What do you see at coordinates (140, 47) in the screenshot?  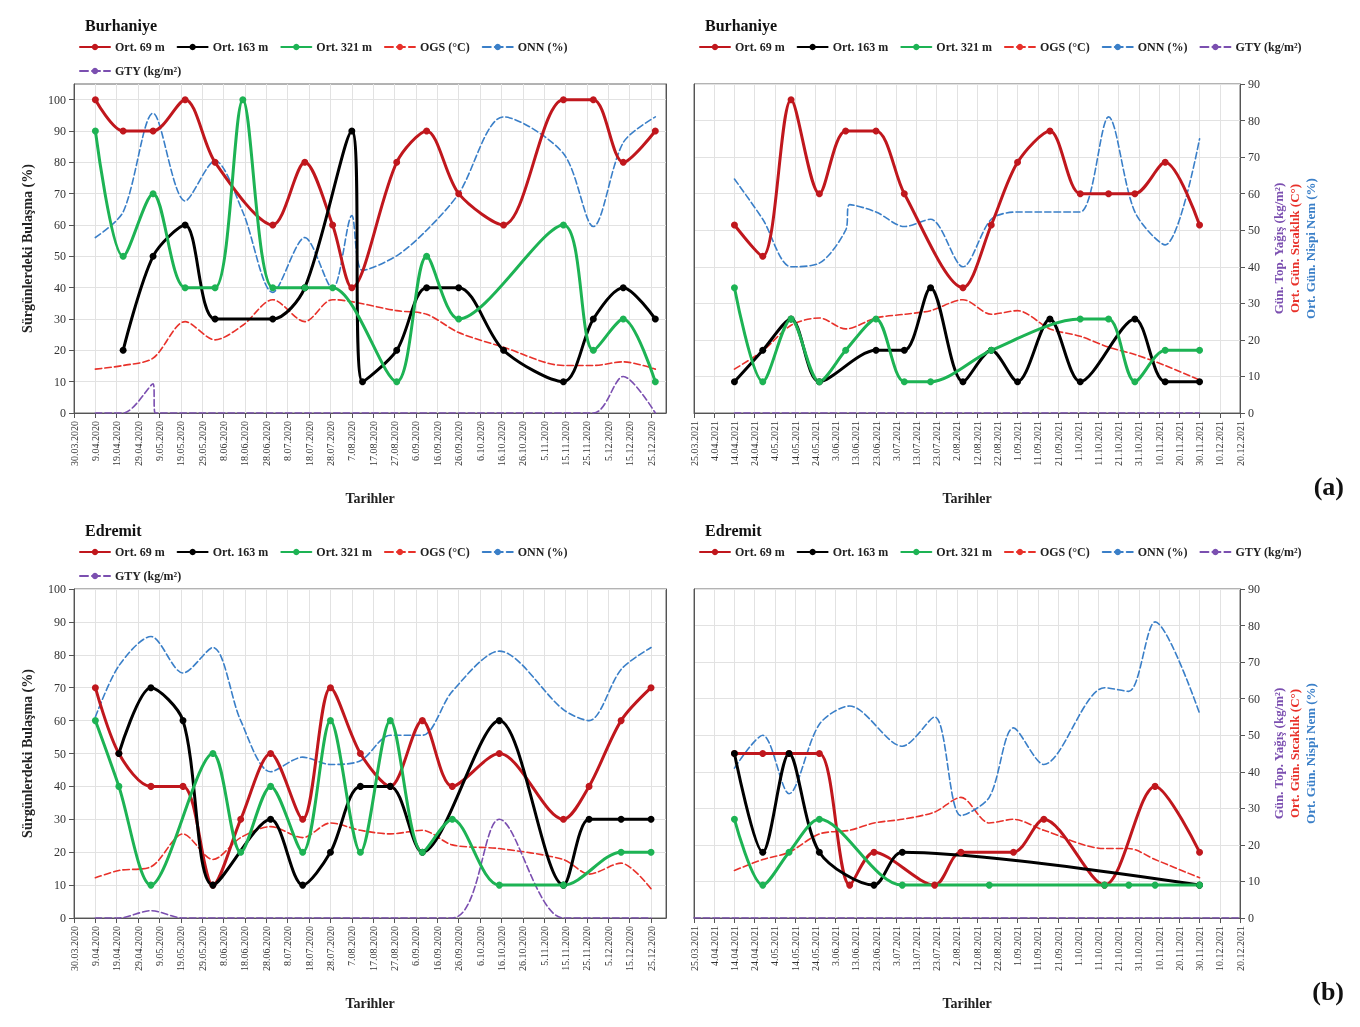 I see `legend-label: Ort. 69 m` at bounding box center [140, 47].